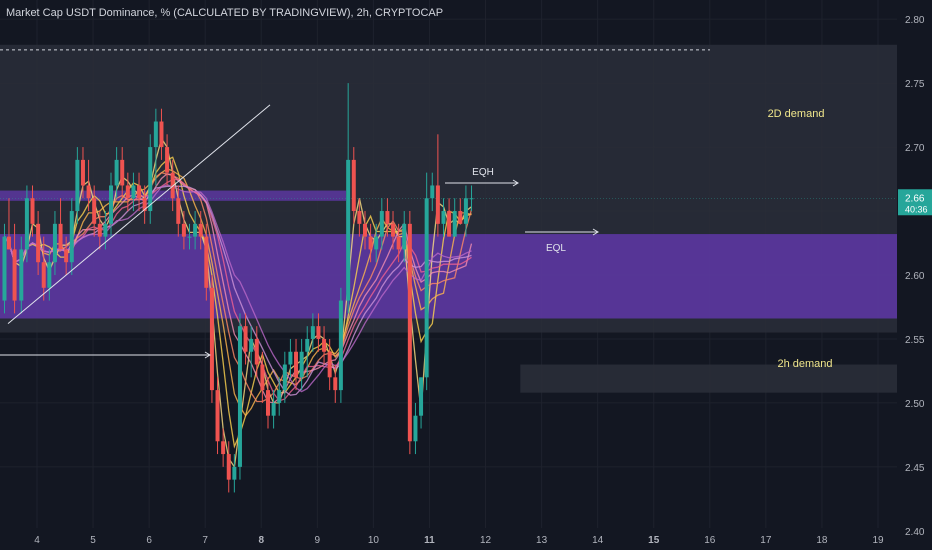  What do you see at coordinates (318, 540) in the screenshot?
I see `x-tick-label: 9` at bounding box center [318, 540].